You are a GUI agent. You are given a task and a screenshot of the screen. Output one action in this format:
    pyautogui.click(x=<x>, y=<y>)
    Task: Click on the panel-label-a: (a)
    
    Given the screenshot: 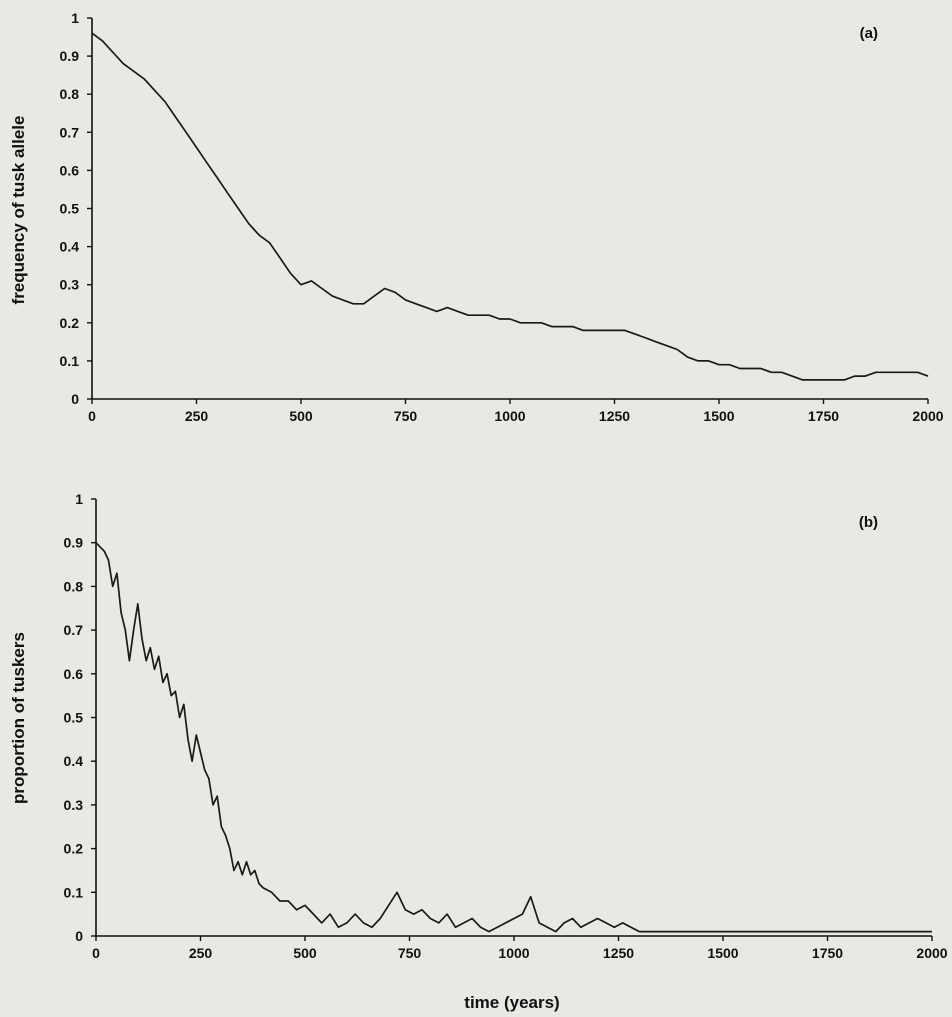 What is the action you would take?
    pyautogui.click(x=869, y=33)
    